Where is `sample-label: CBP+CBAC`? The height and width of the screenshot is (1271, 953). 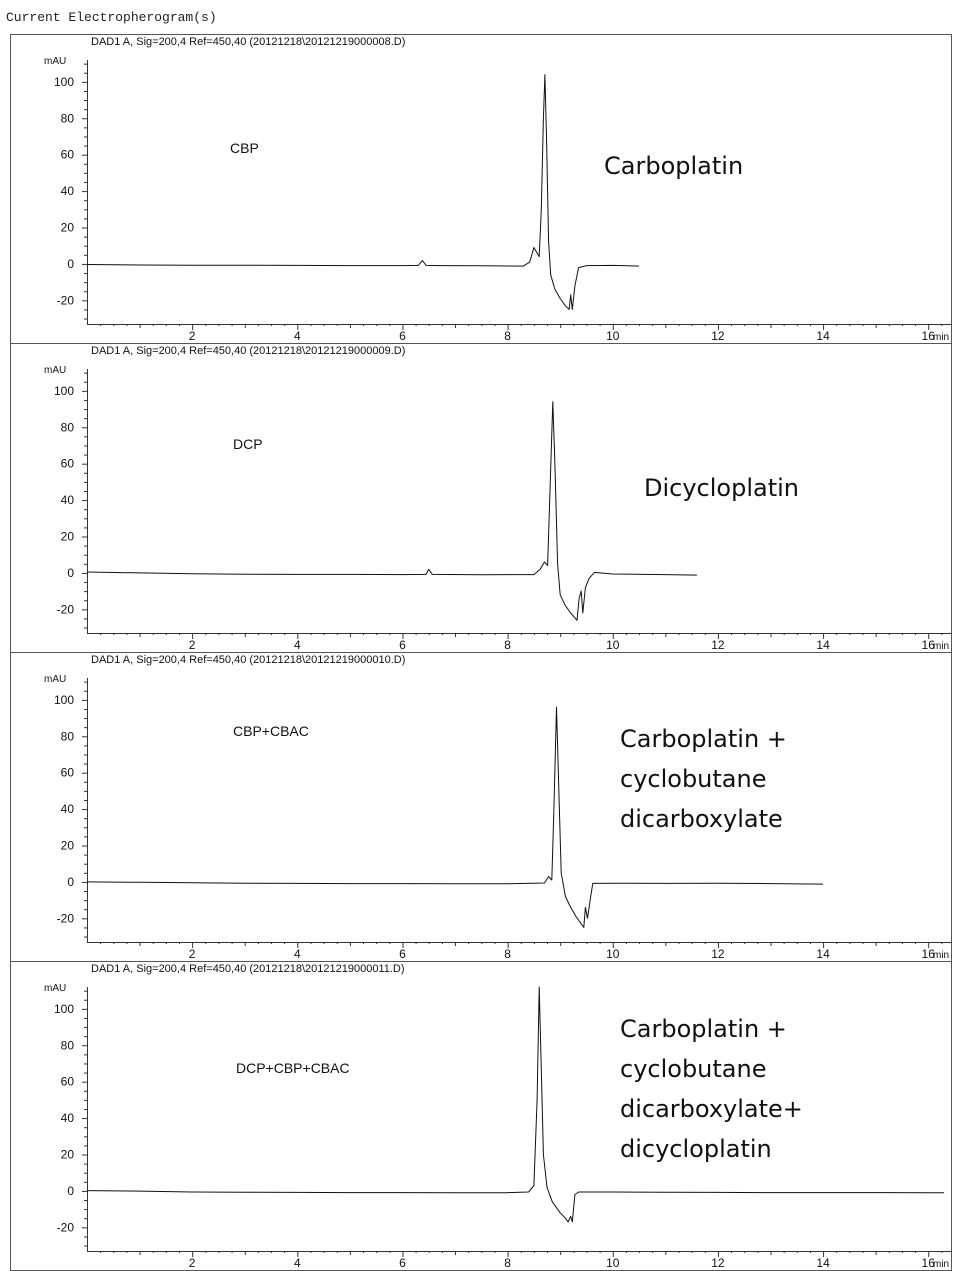
sample-label: CBP+CBAC is located at coordinates (271, 731).